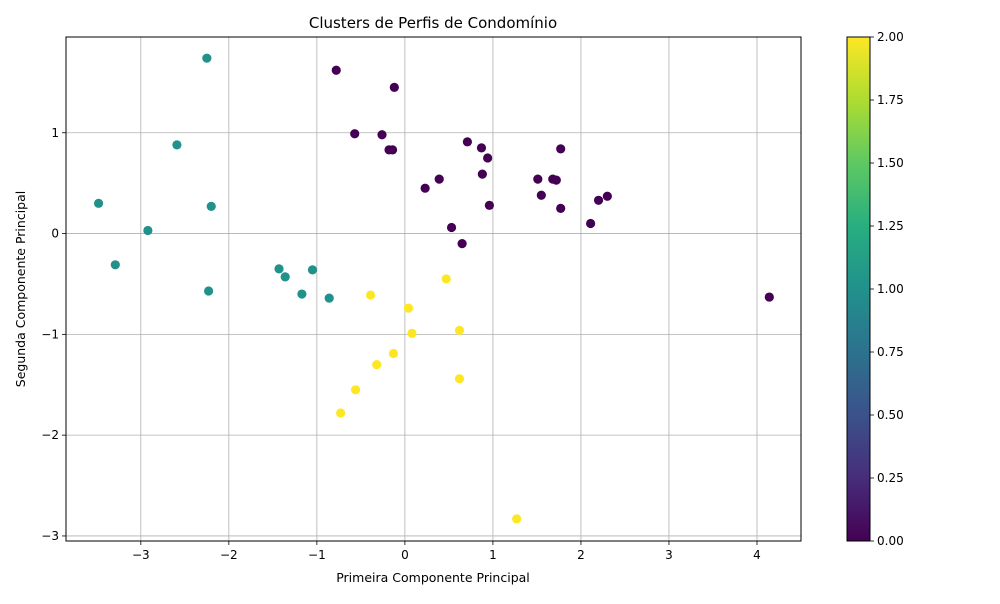 Image resolution: width=1000 pixels, height=604 pixels. I want to click on y-tick-label: −3, so click(50, 536).